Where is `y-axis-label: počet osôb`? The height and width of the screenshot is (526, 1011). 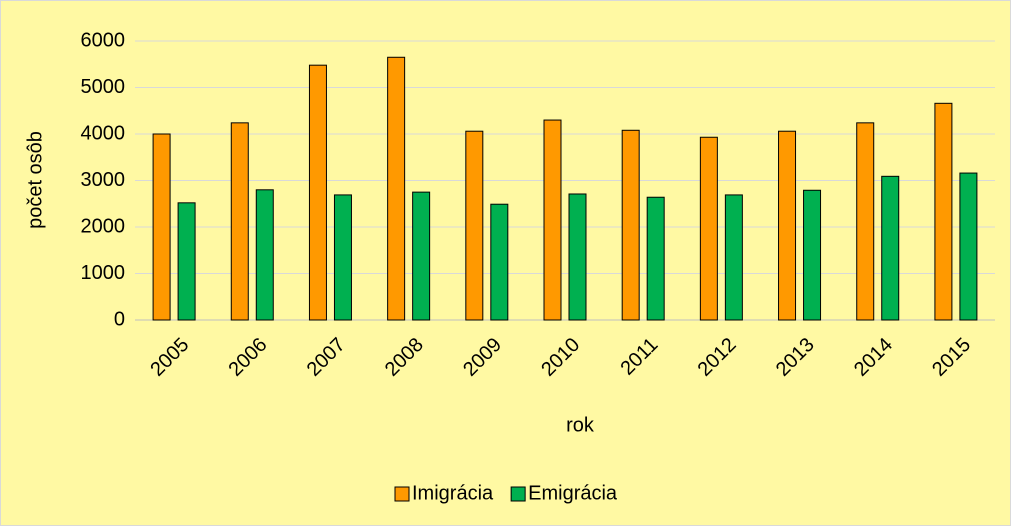 y-axis-label: počet osôb is located at coordinates (35, 180).